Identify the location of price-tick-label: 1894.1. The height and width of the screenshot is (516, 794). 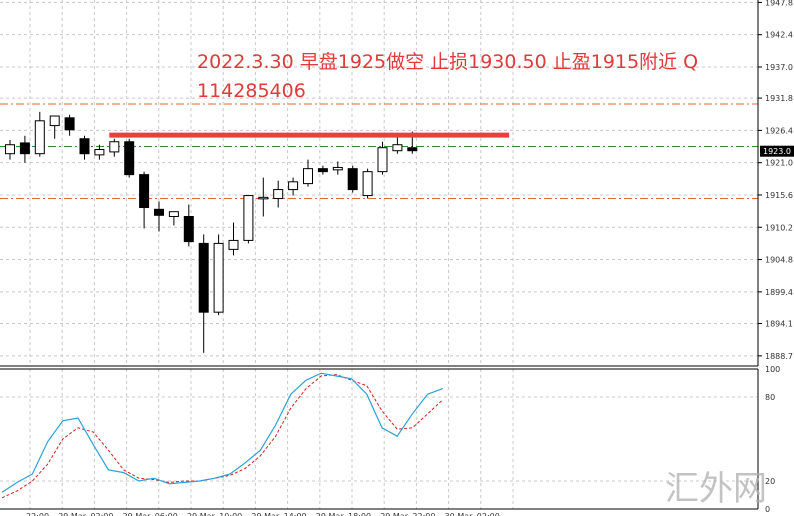
(779, 324).